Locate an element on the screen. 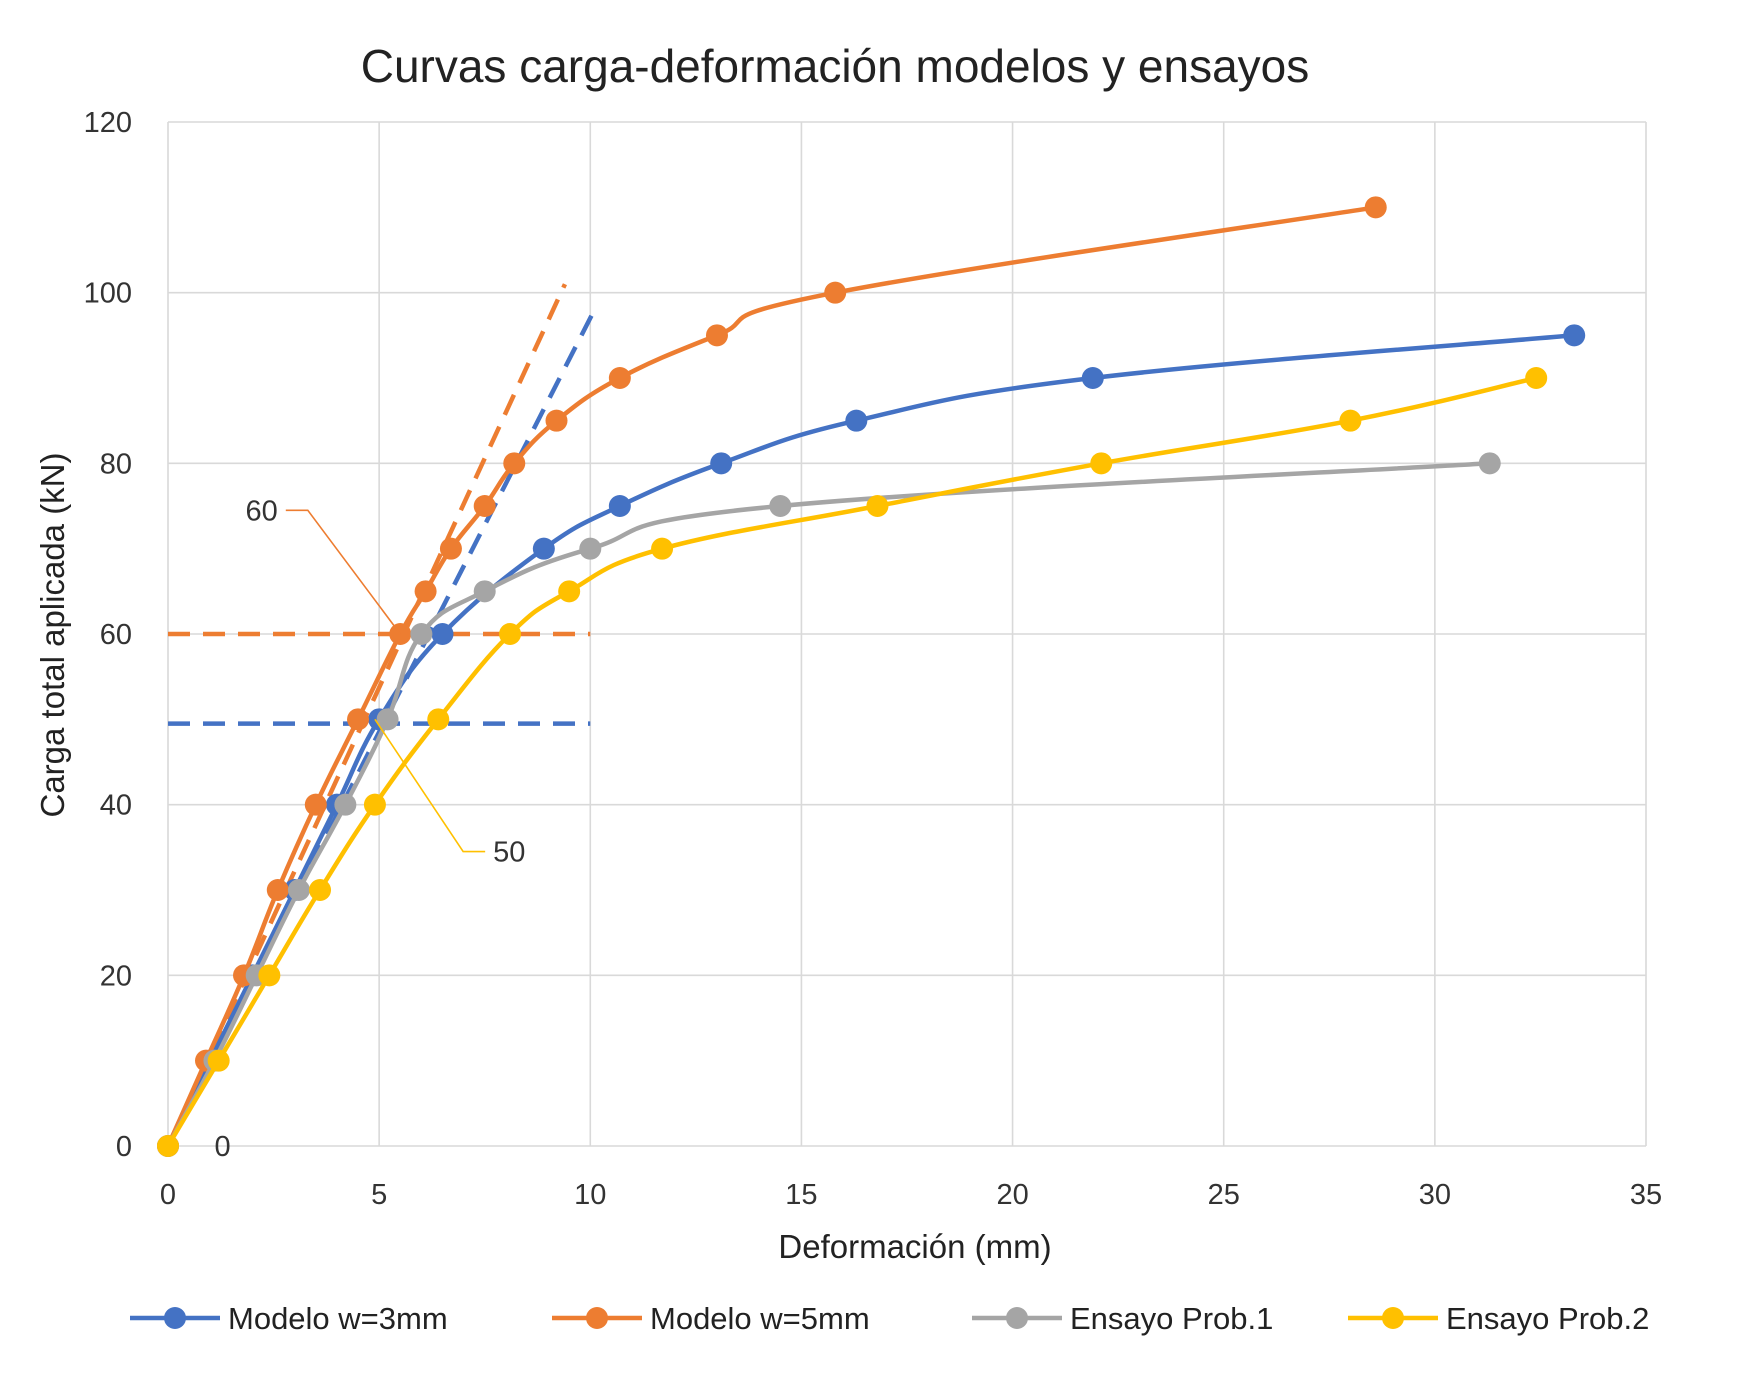  legend-item: Modelo w=5mm is located at coordinates (711, 1318).